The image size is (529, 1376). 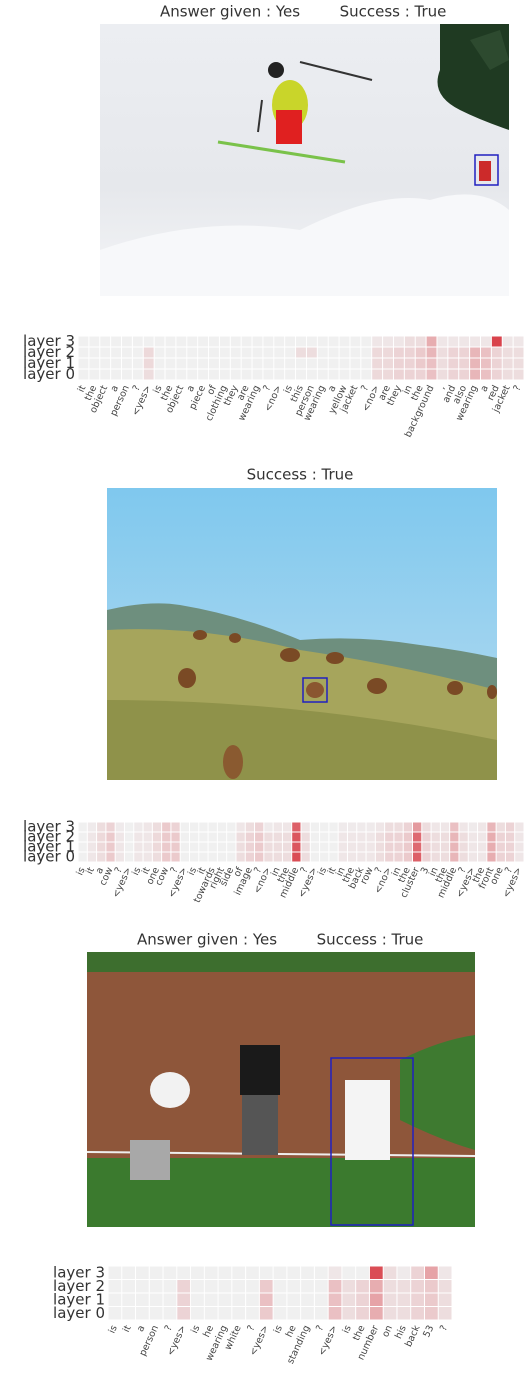 What do you see at coordinates (281, 1089) in the screenshot?
I see `photo-baseball` at bounding box center [281, 1089].